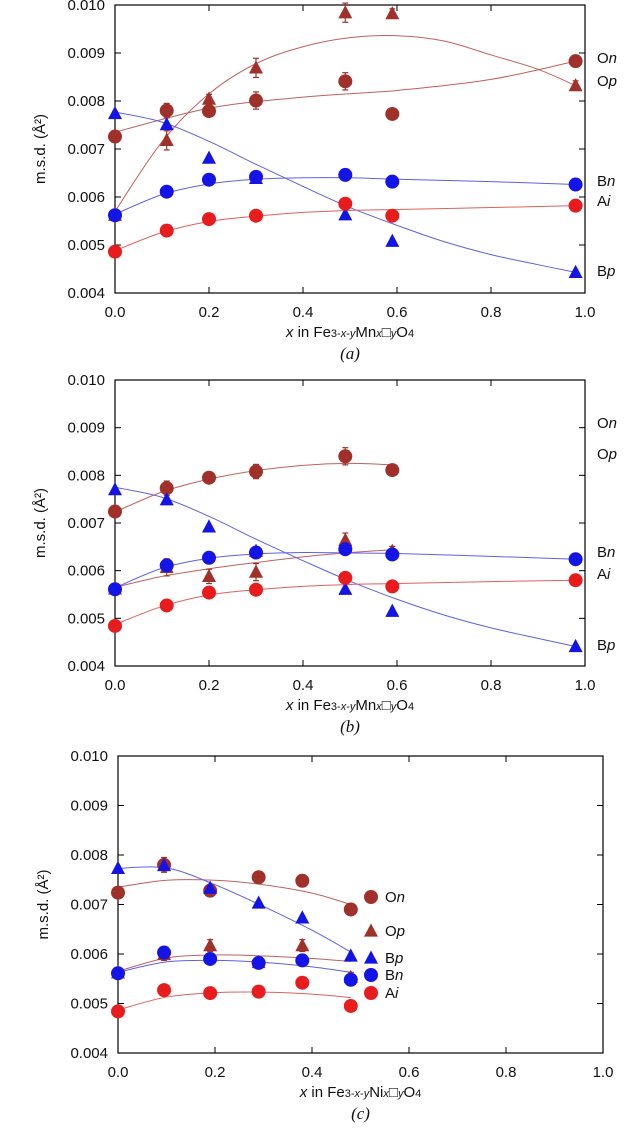  I want to click on fit-curve-bp, so click(345, 192).